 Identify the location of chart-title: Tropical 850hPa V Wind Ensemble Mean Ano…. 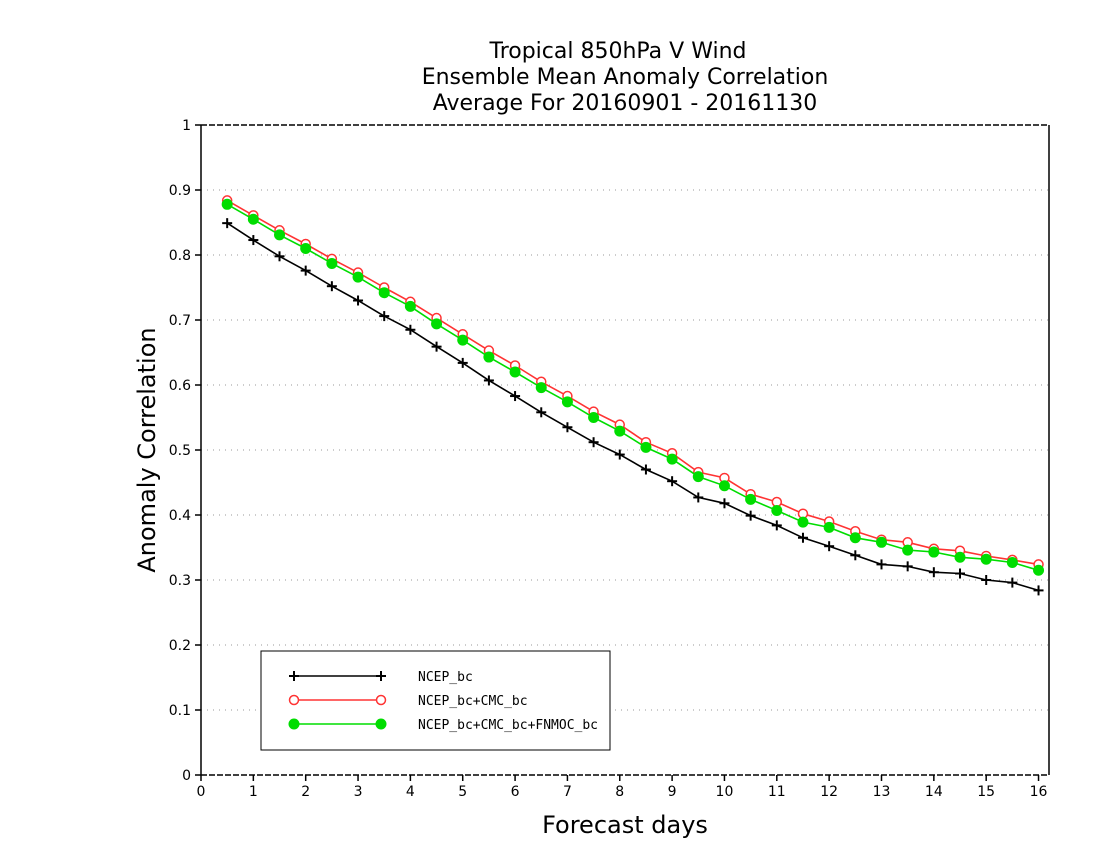
(625, 77).